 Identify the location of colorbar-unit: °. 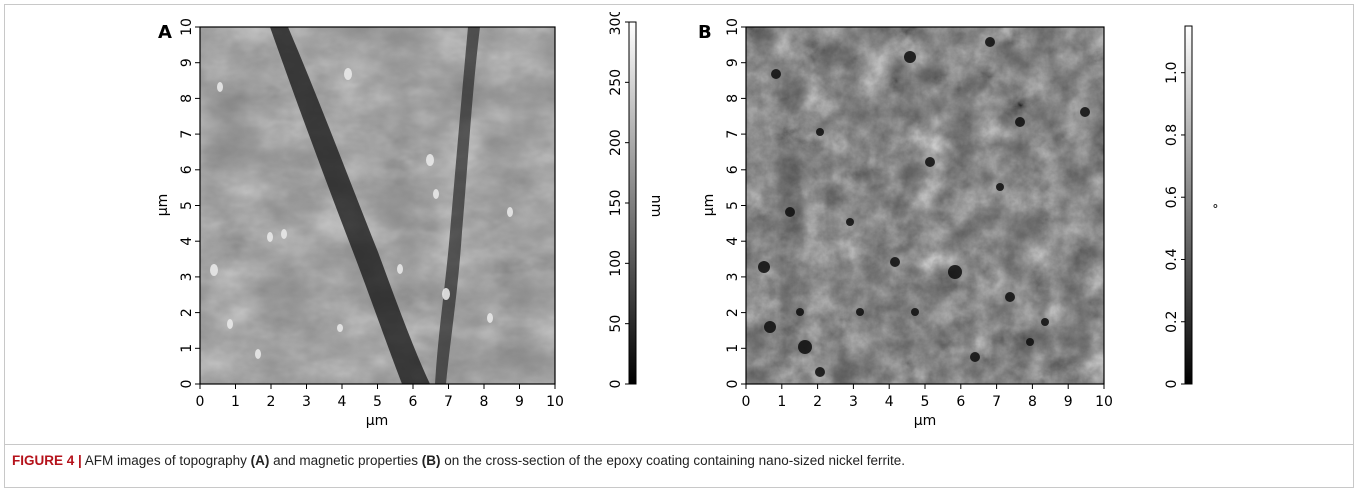
(1212, 206).